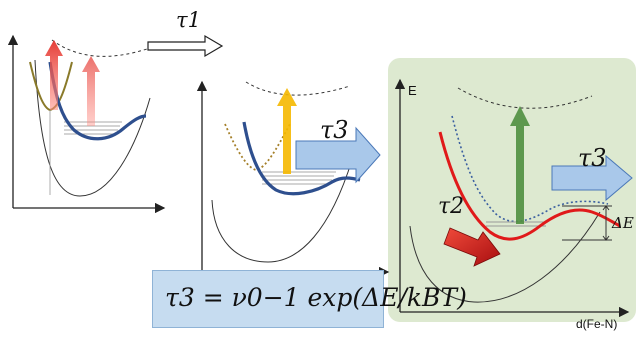 Image resolution: width=638 pixels, height=342 pixels. Describe the element at coordinates (54, 75) in the screenshot. I see `panel1-red-arrow-left` at that location.